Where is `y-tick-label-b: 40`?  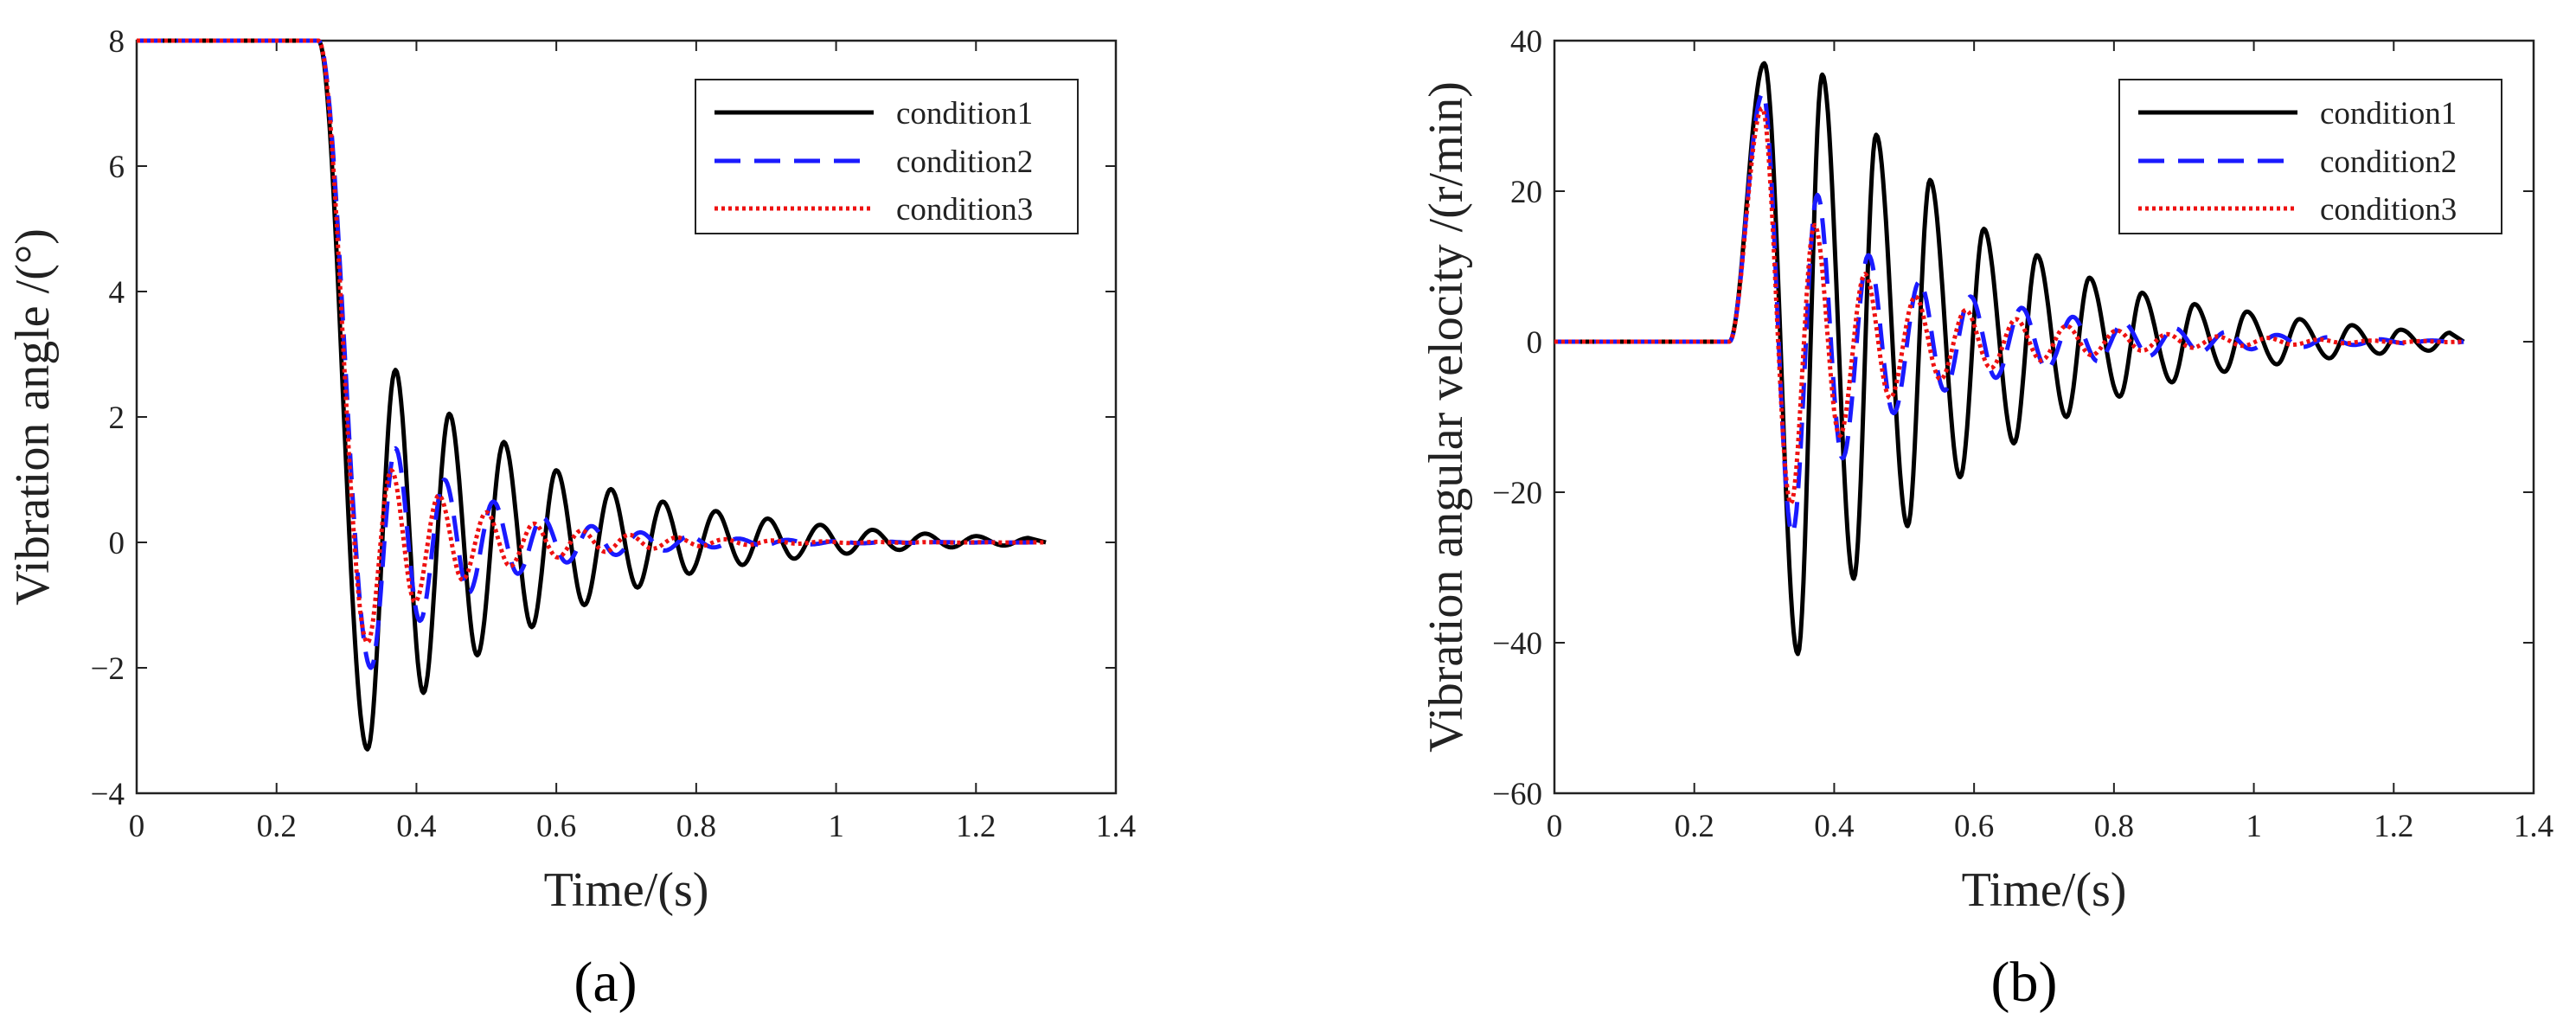
y-tick-label-b: 40 is located at coordinates (1526, 42).